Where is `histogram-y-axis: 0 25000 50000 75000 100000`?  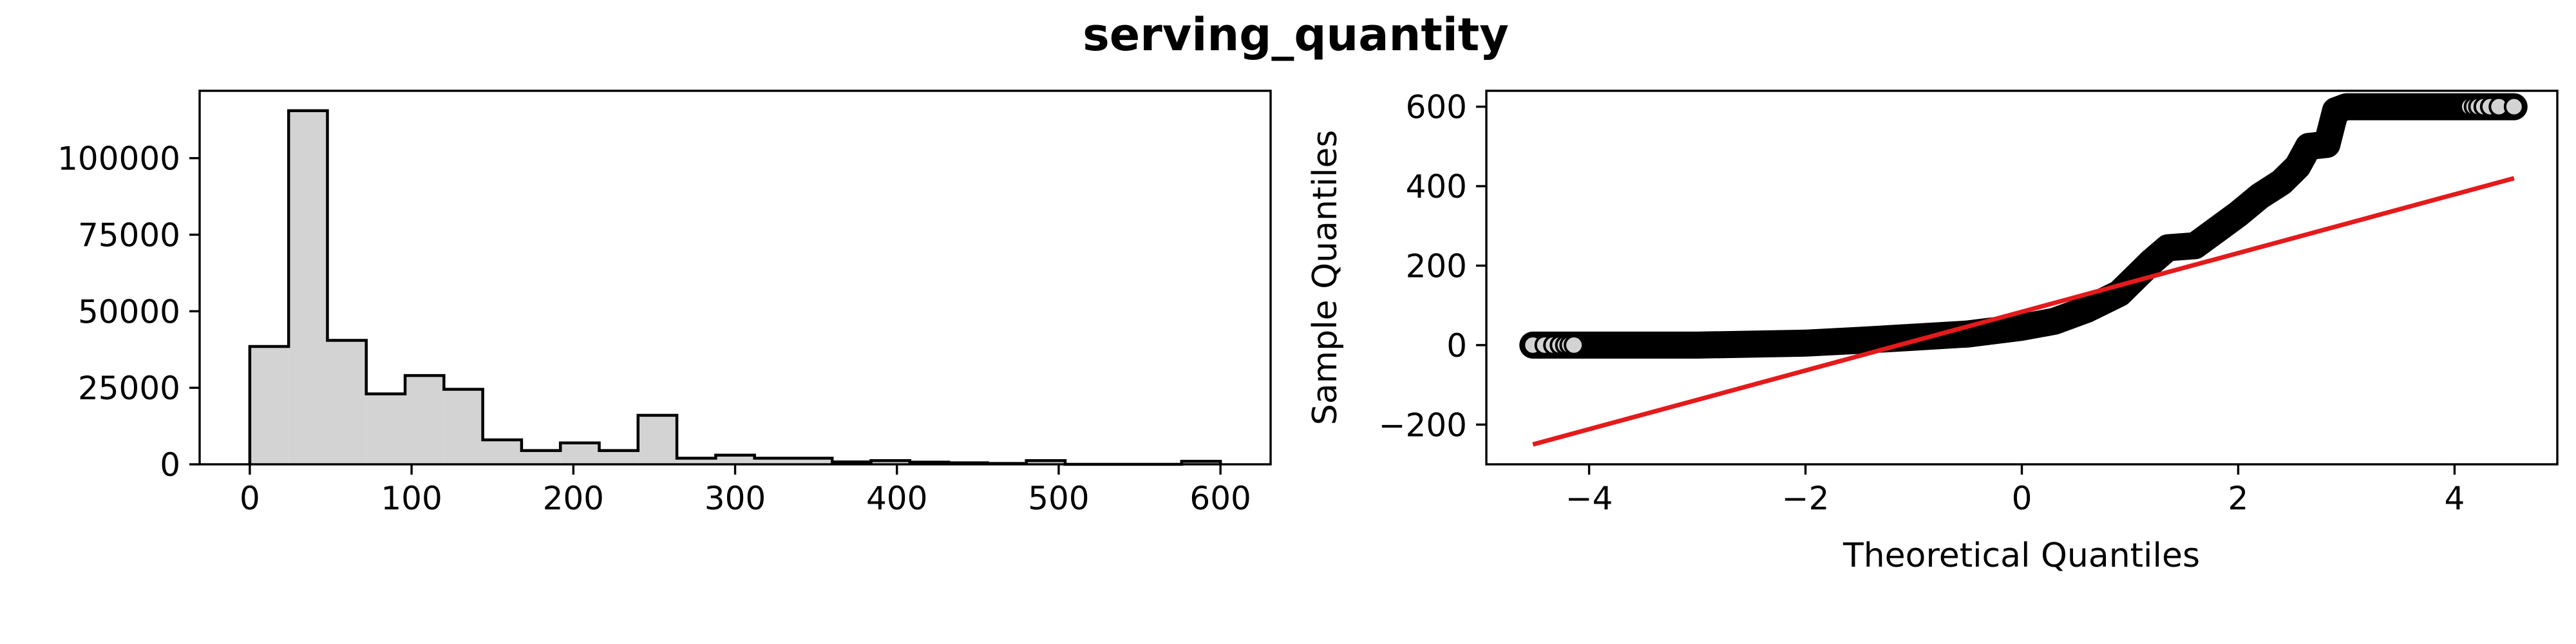
histogram-y-axis: 0 25000 50000 75000 100000 is located at coordinates (128, 312).